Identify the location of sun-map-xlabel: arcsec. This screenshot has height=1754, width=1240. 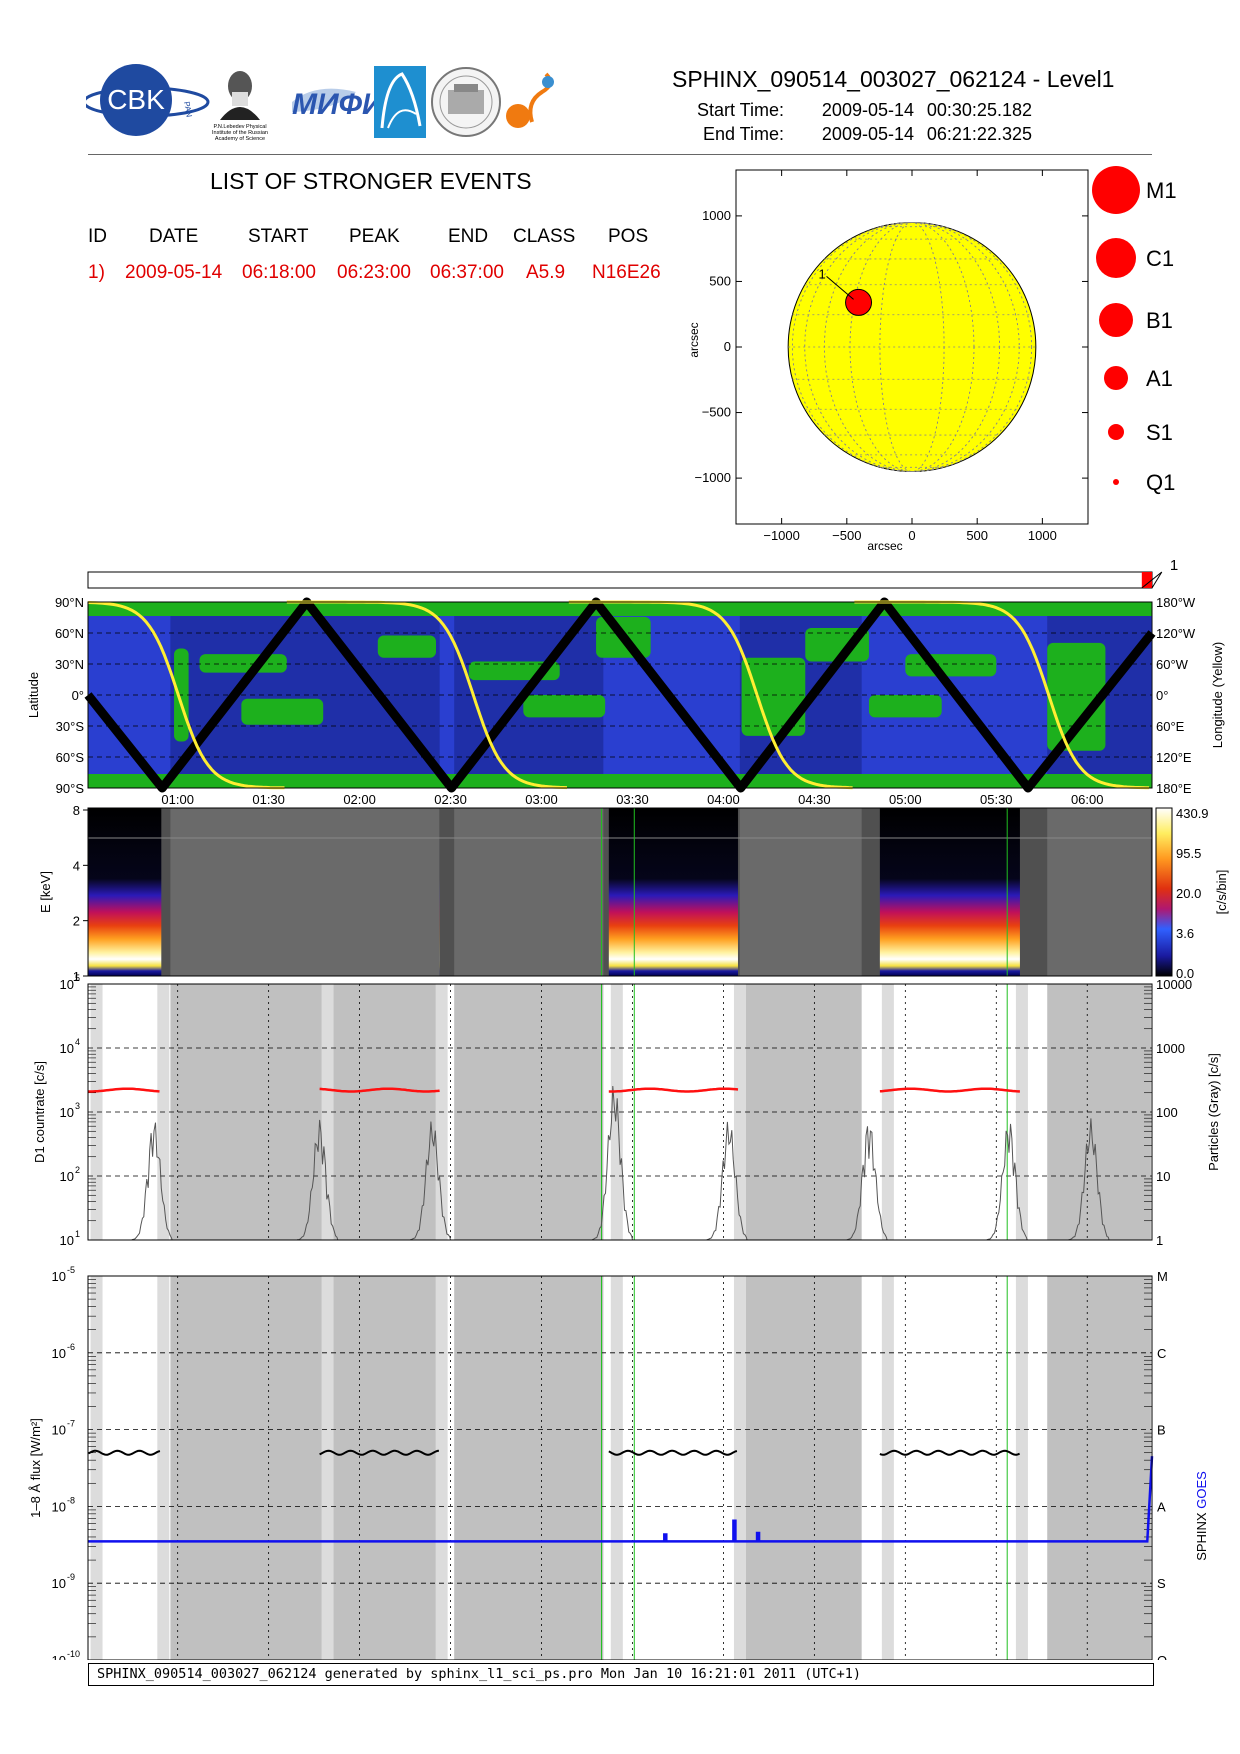
(884, 546).